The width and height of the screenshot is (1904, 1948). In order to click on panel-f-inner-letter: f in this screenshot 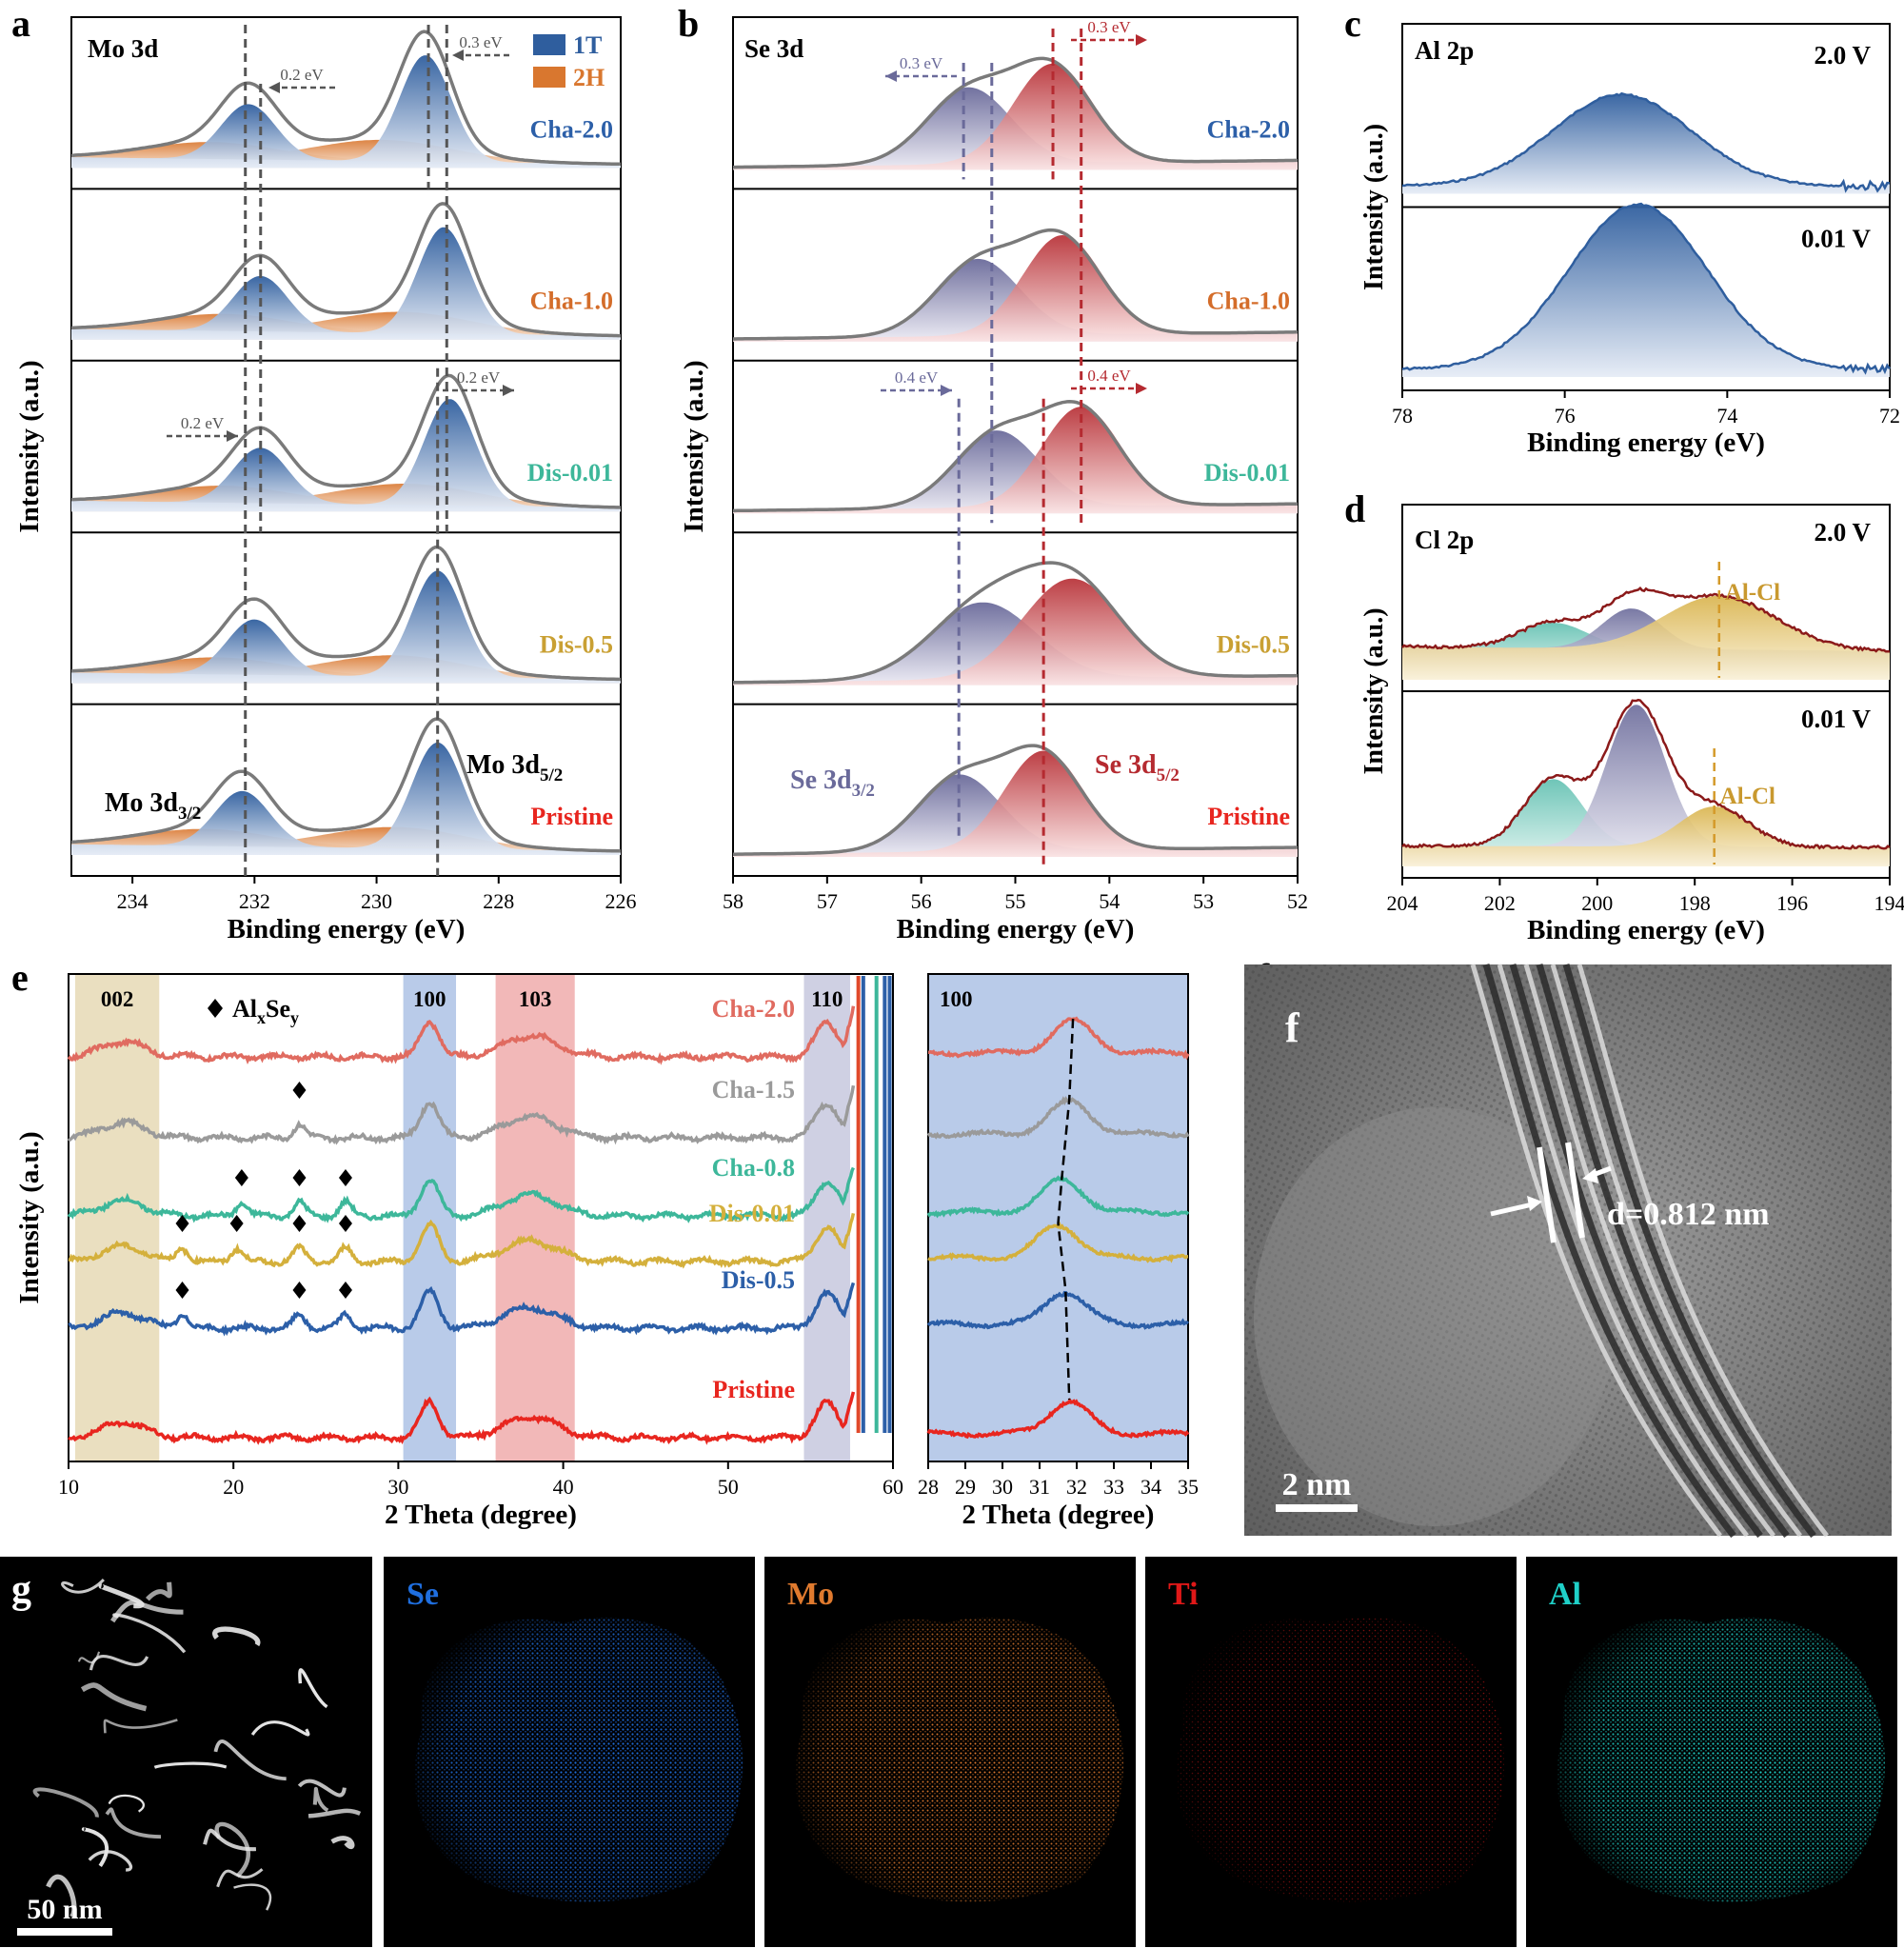, I will do `click(1292, 1027)`.